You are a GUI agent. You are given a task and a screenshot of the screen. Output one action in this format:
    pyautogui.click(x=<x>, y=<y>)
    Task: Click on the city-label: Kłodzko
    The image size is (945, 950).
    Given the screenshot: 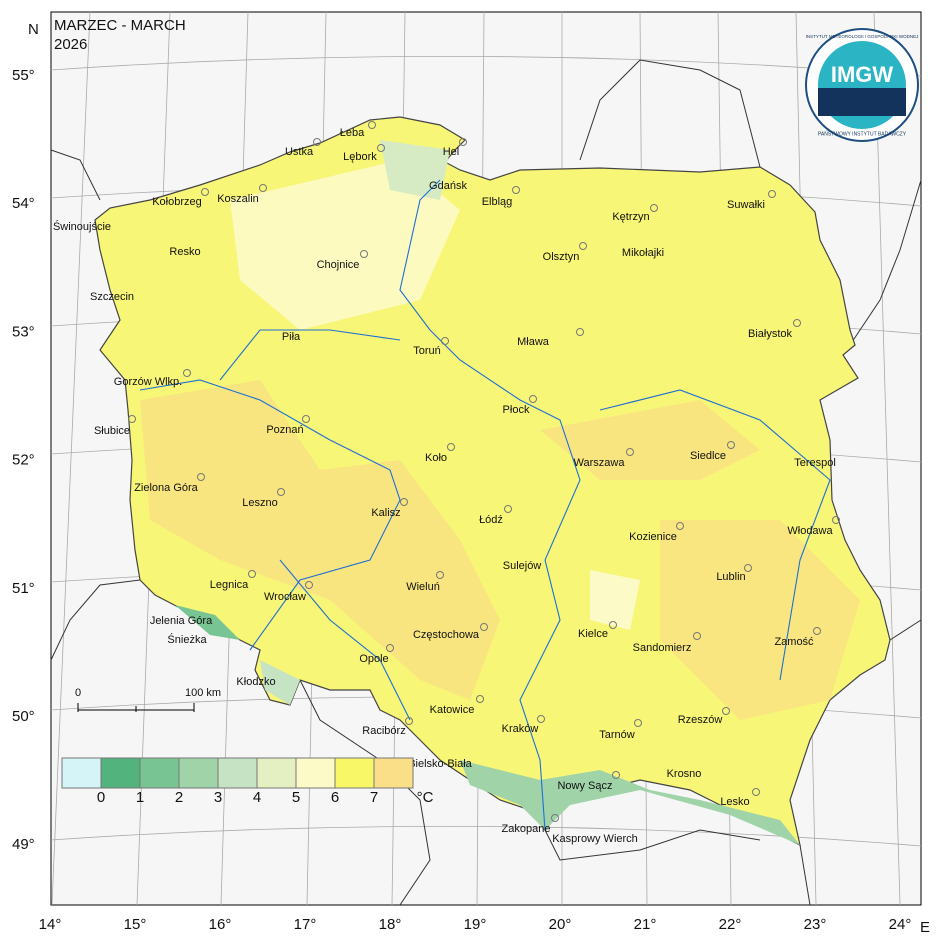 What is the action you would take?
    pyautogui.click(x=255, y=682)
    